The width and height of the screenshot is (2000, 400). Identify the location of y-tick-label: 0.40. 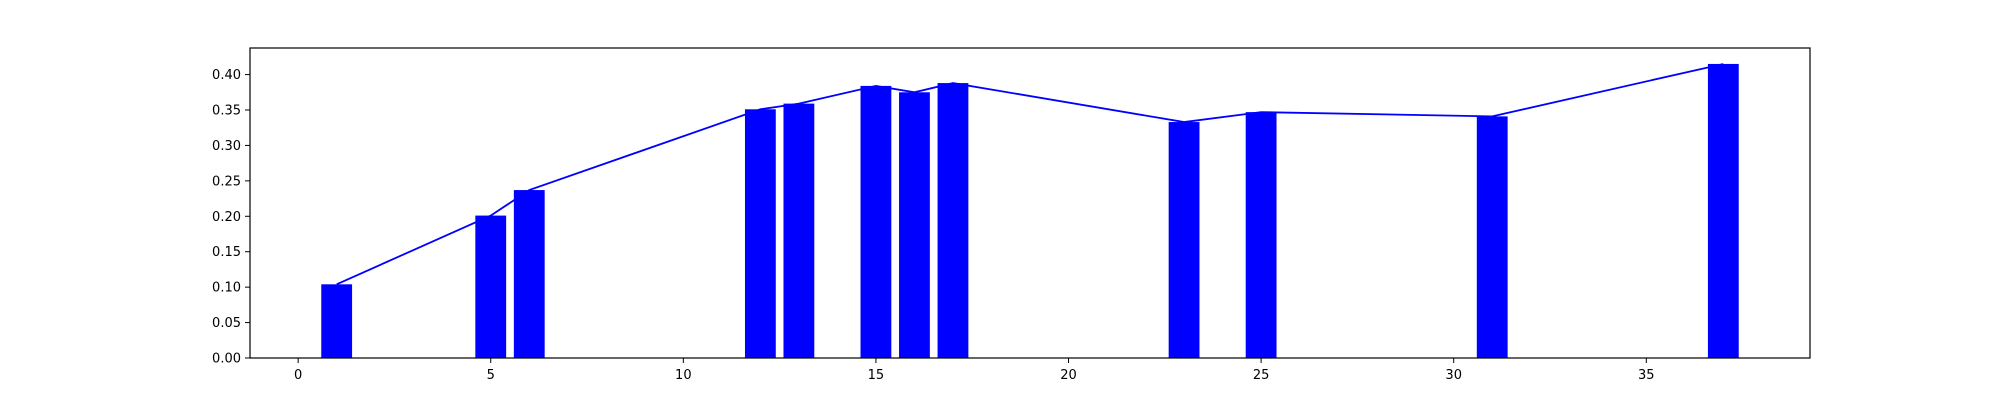
(226, 75).